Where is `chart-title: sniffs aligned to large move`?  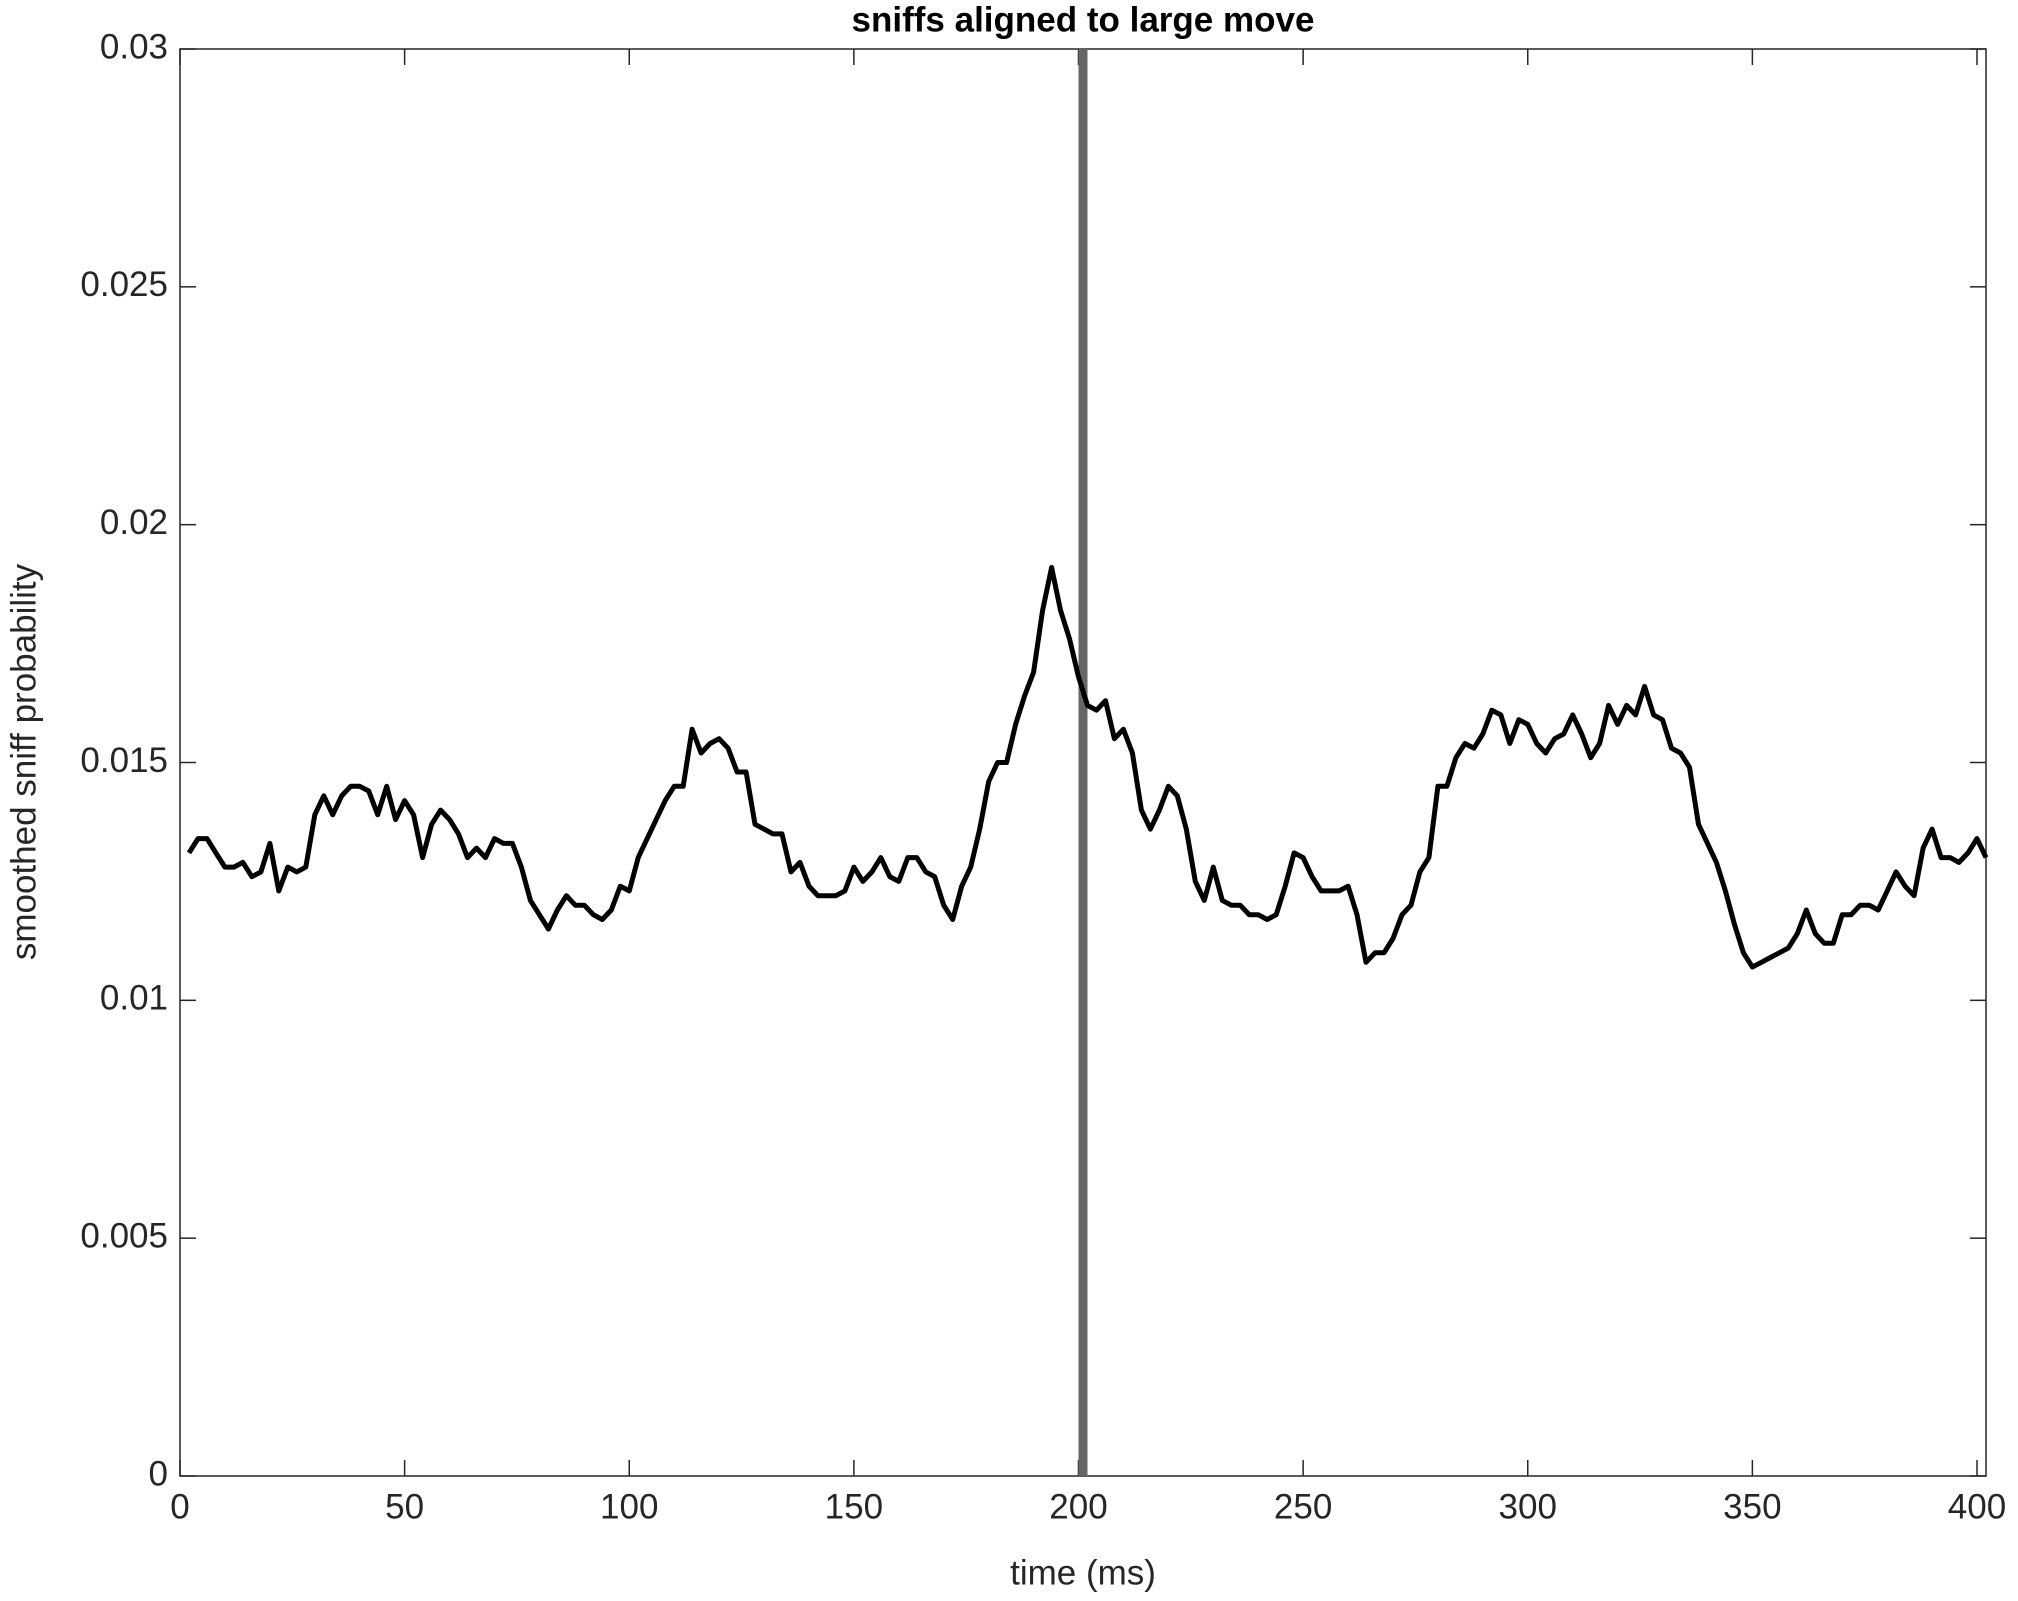 chart-title: sniffs aligned to large move is located at coordinates (1083, 19).